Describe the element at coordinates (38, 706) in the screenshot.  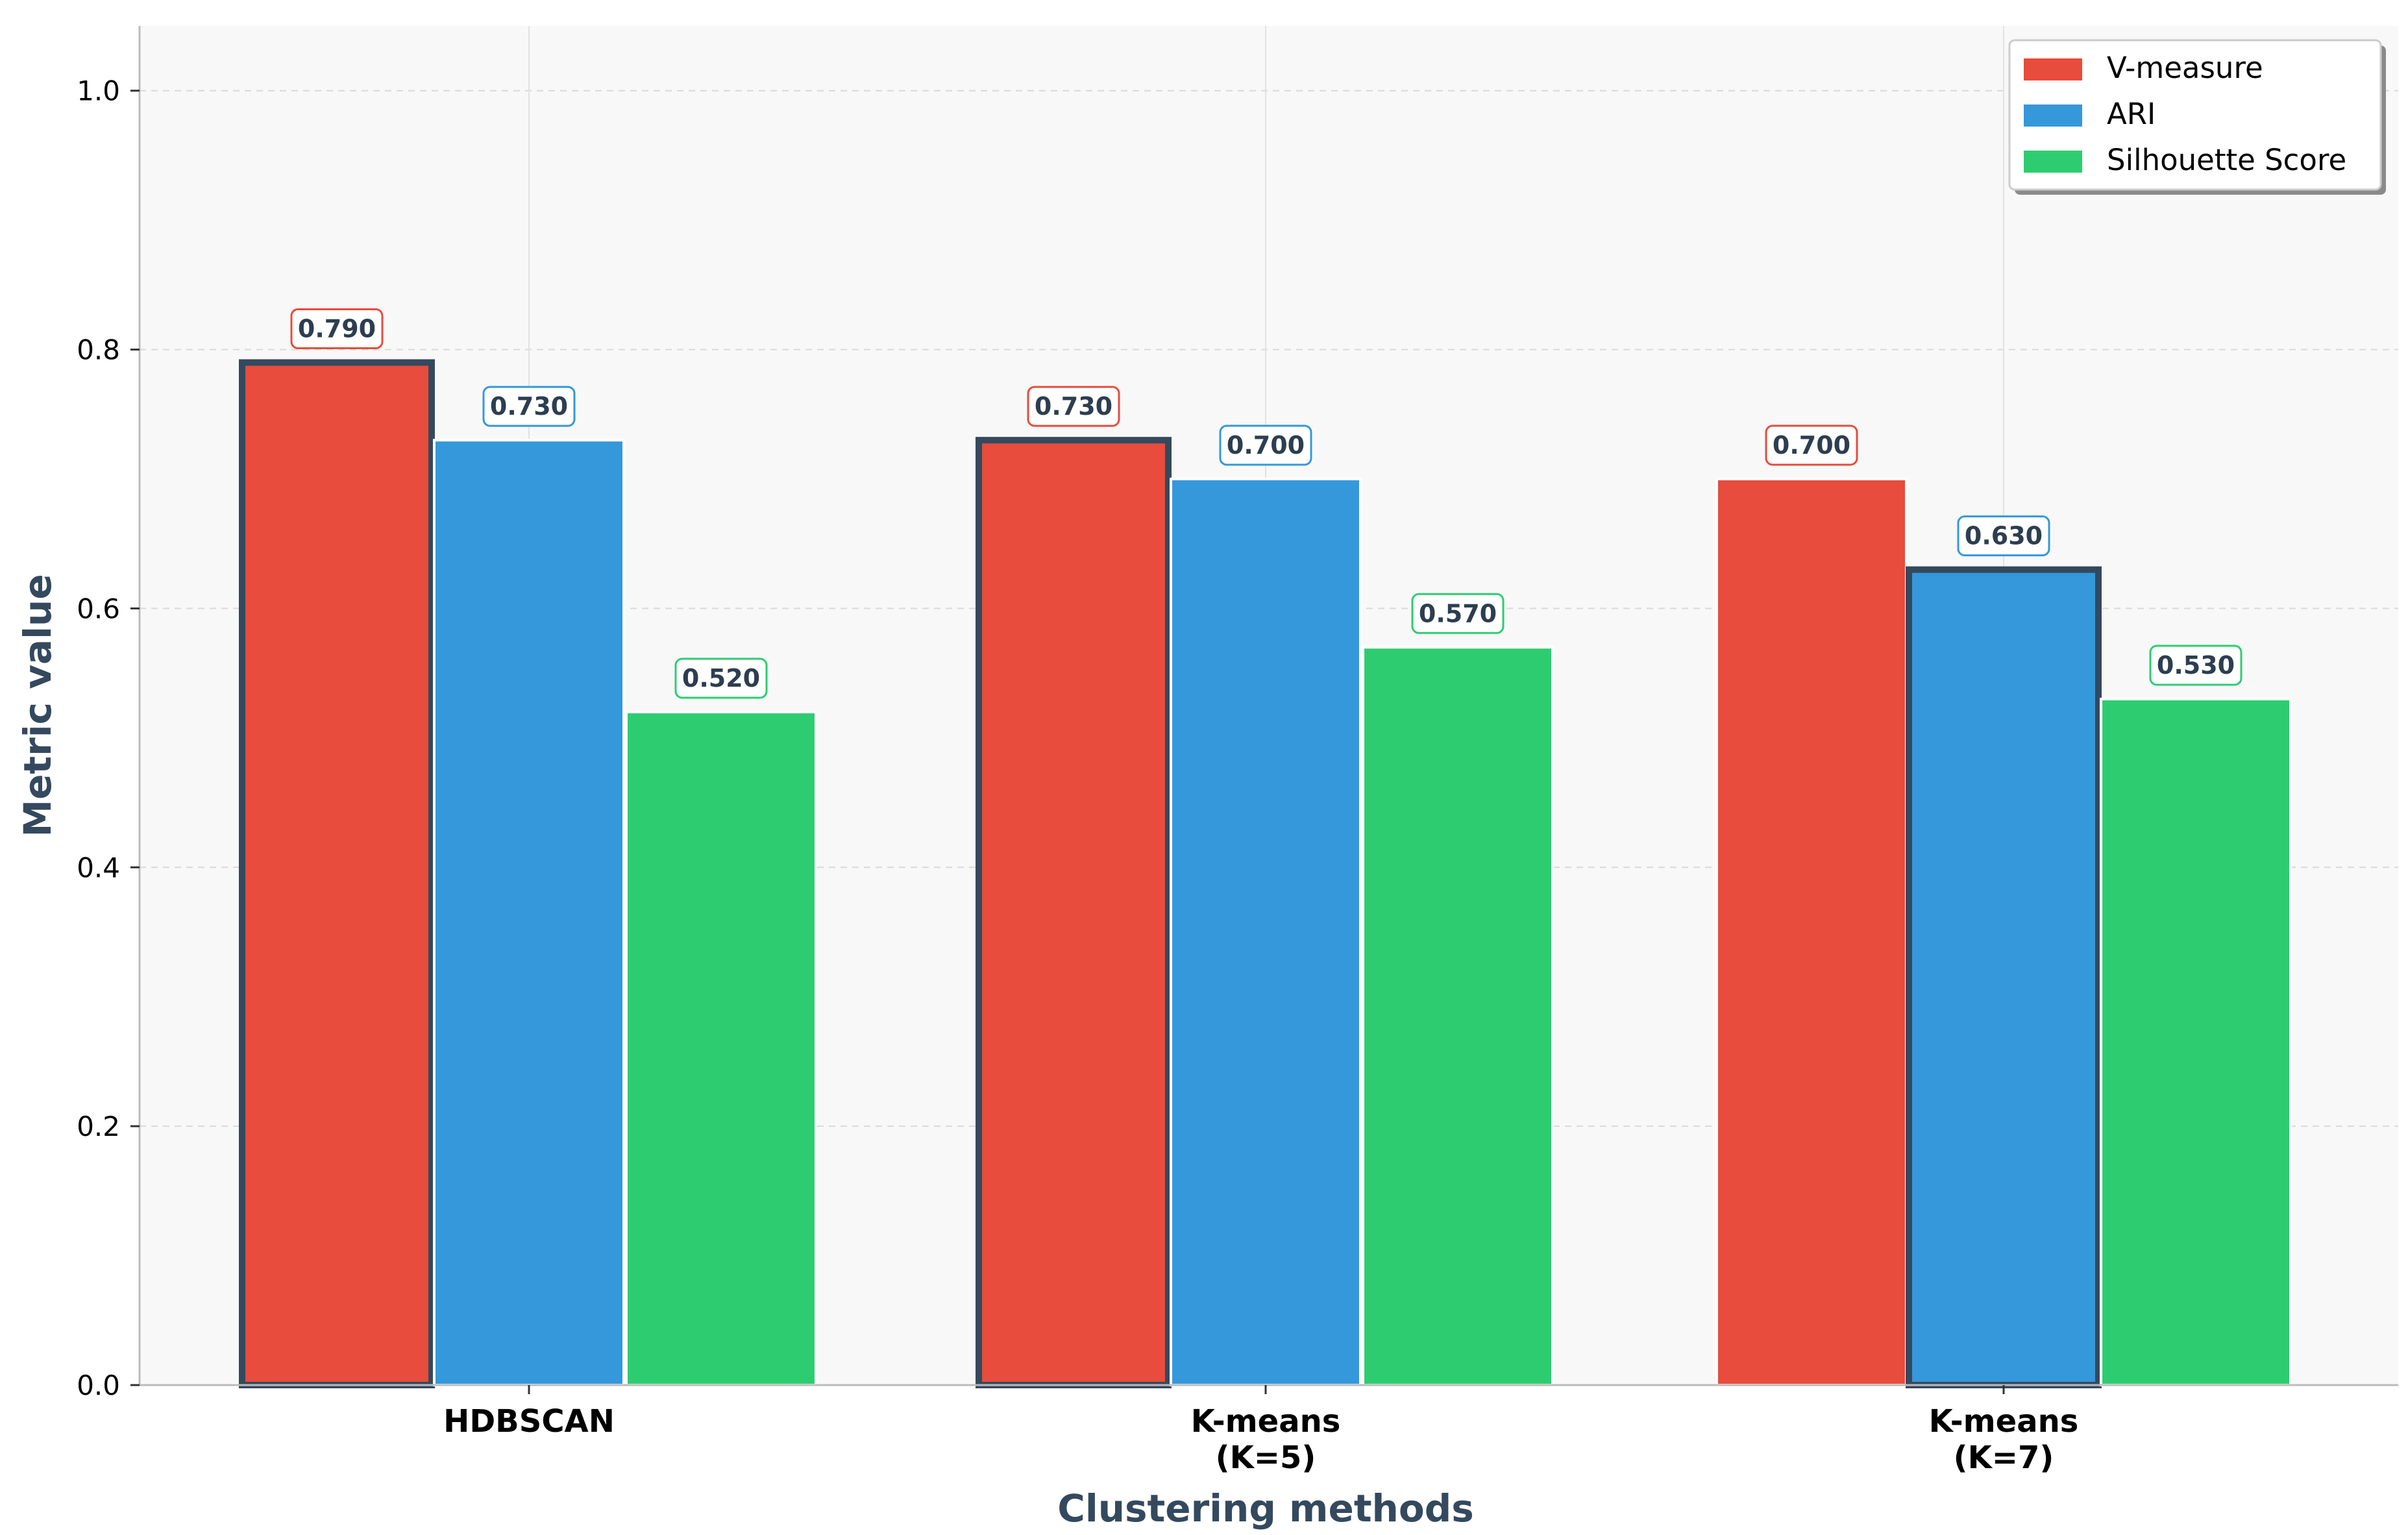
I see `y-axis-label: Metric value` at that location.